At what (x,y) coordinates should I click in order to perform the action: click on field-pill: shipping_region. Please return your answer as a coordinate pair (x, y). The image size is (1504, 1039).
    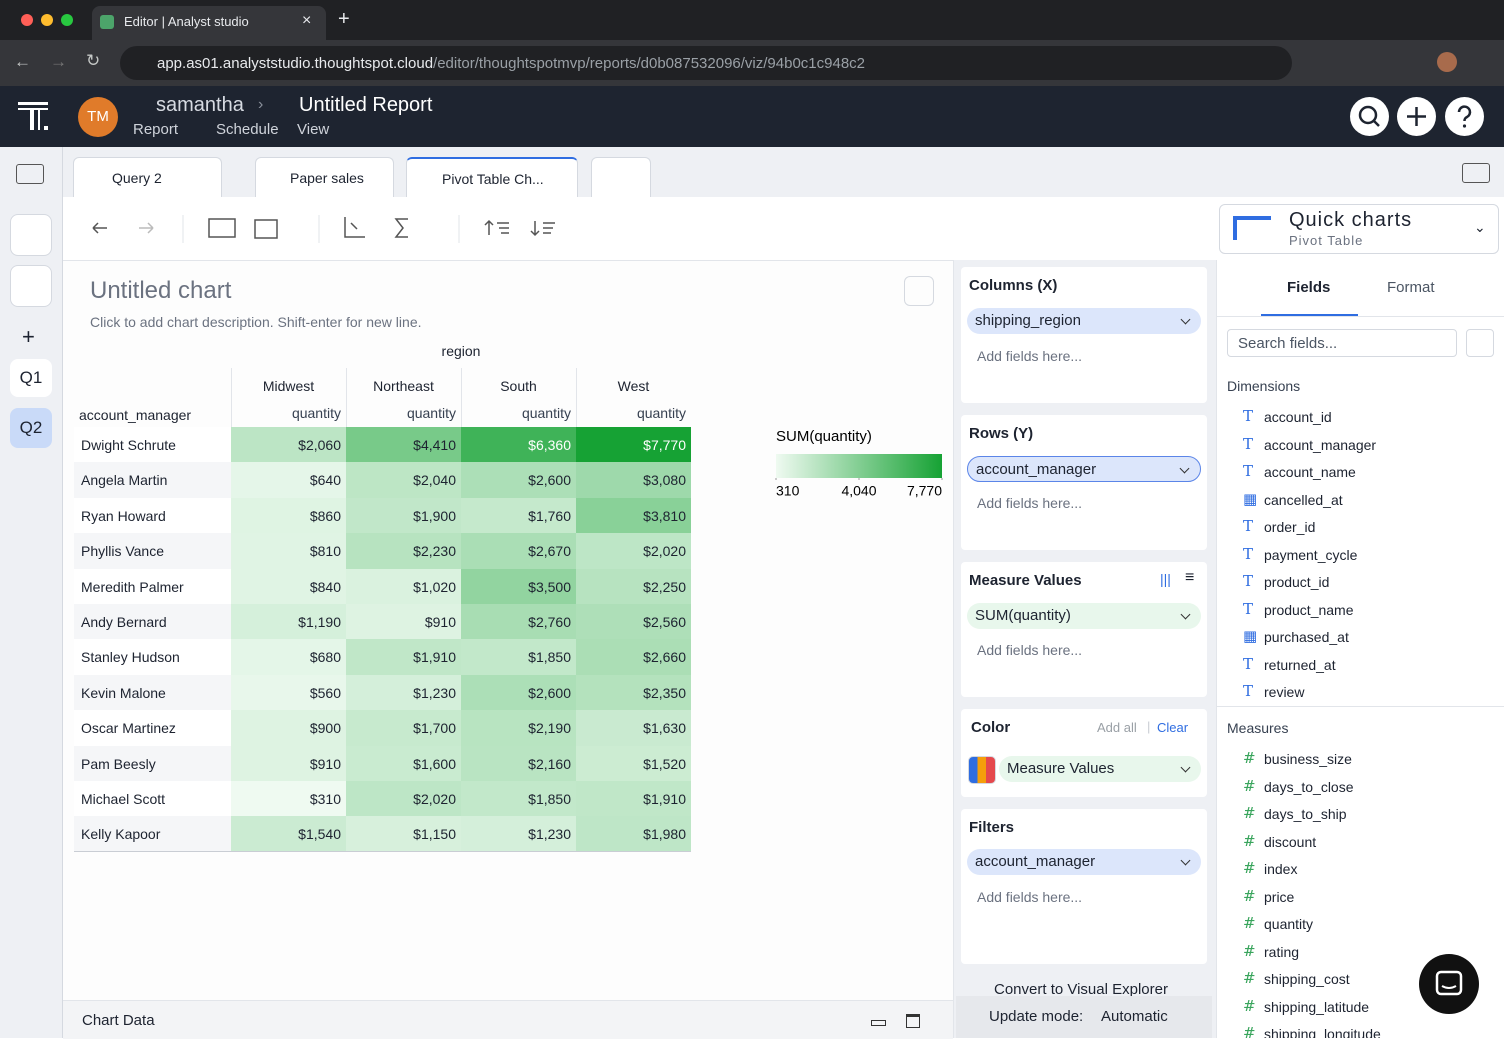
    Looking at the image, I should click on (1084, 321).